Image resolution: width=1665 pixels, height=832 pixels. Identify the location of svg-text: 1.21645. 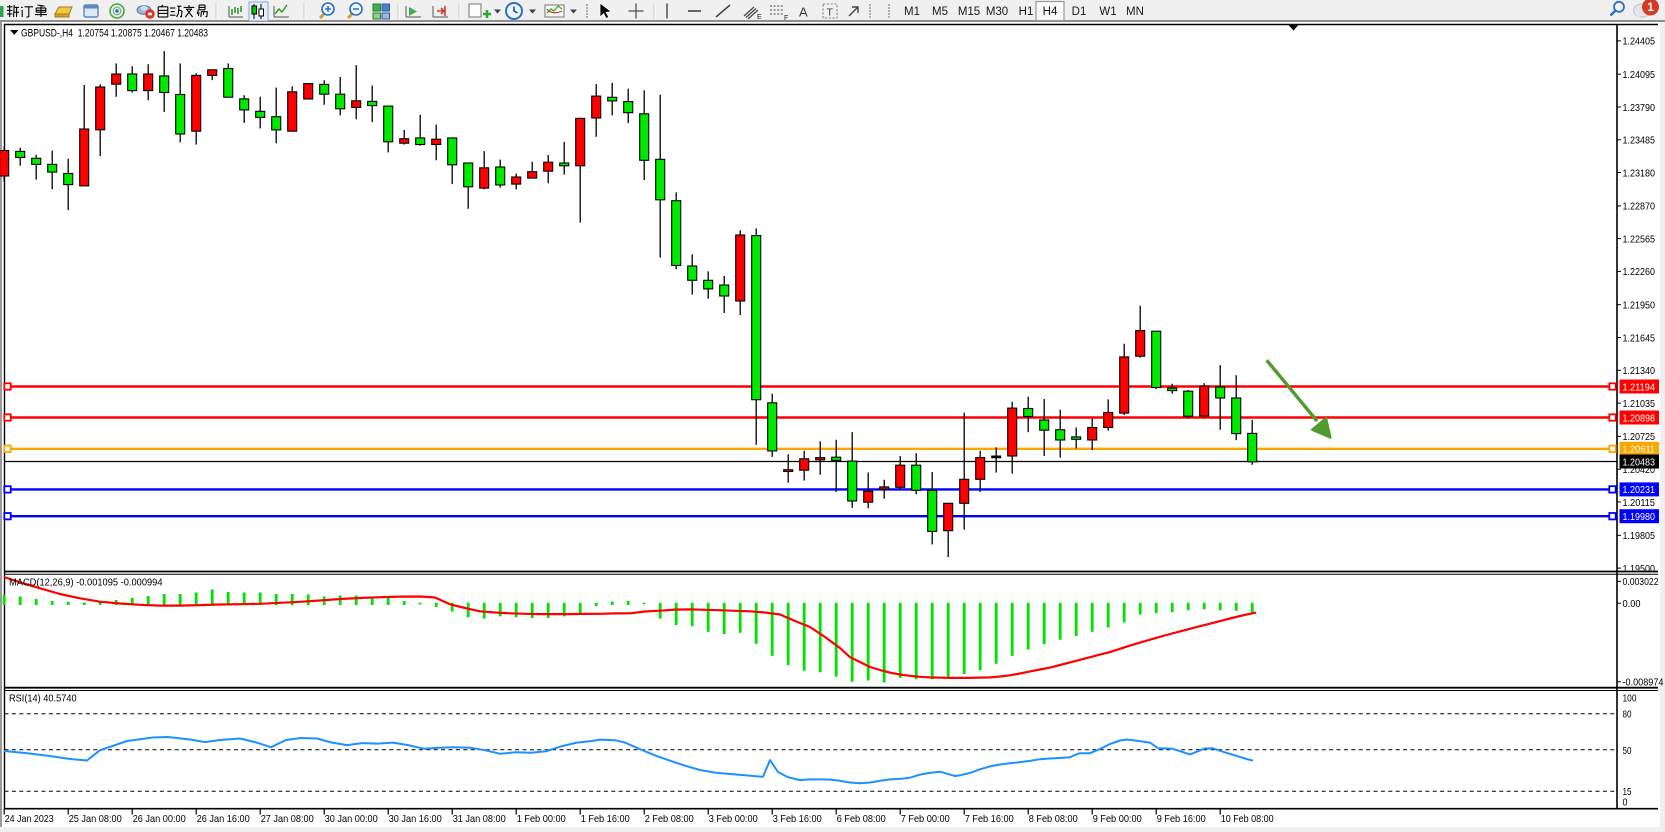
(1639, 338).